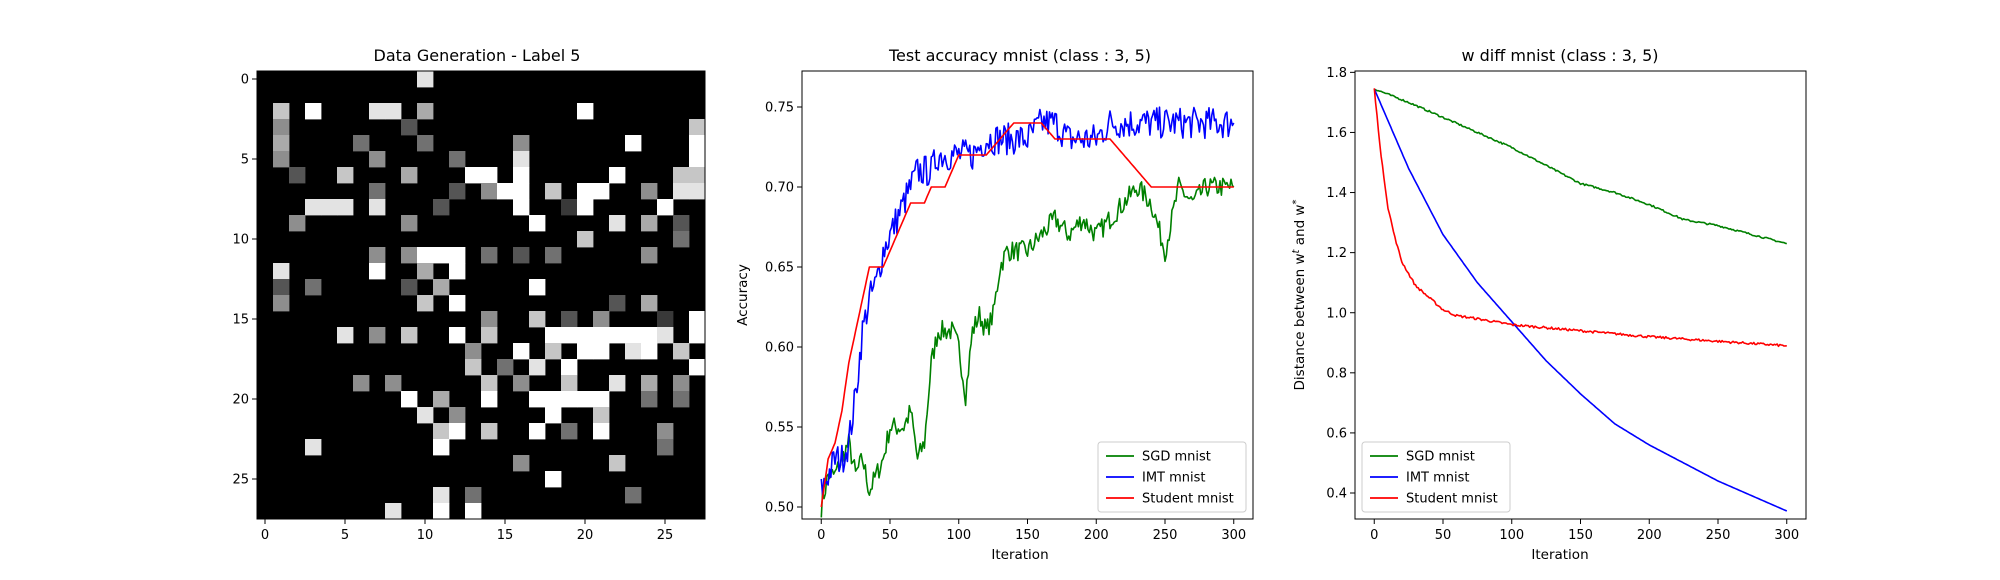  Describe the element at coordinates (1296, 202) in the screenshot. I see `wdiff-ylabel-sup2: *` at that location.